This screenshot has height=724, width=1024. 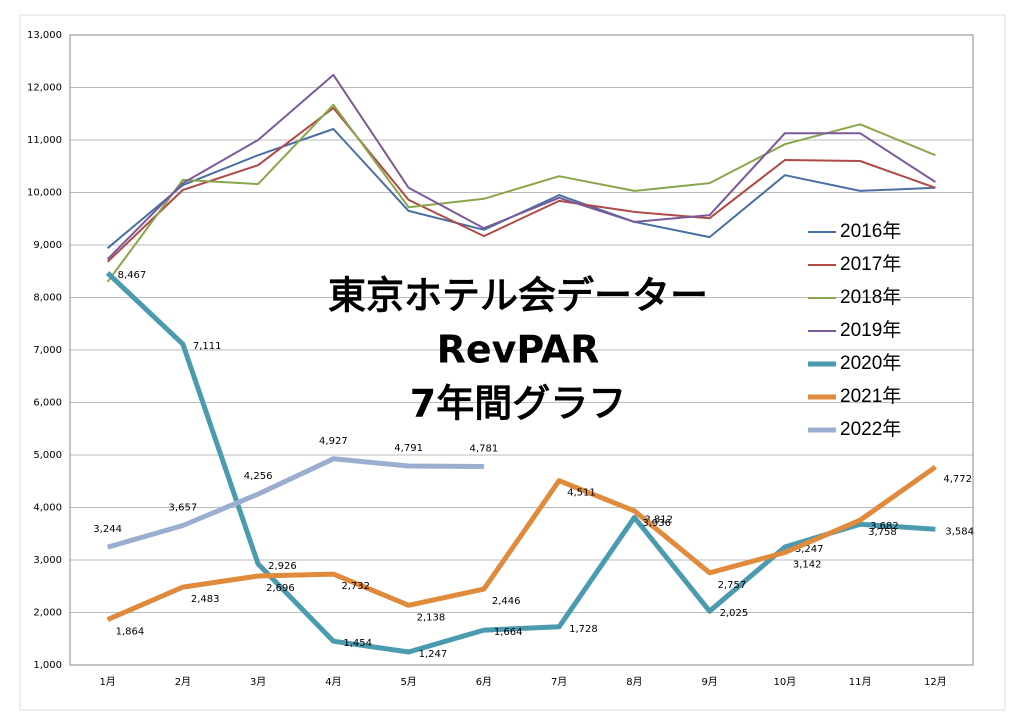 What do you see at coordinates (258, 476) in the screenshot?
I see `value-label: 4,256` at bounding box center [258, 476].